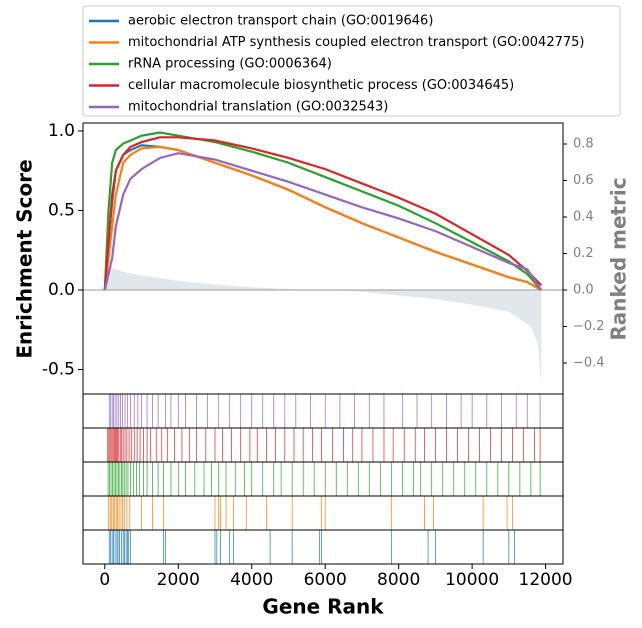  What do you see at coordinates (589, 362) in the screenshot?
I see `y2-tick-label: −0.4` at bounding box center [589, 362].